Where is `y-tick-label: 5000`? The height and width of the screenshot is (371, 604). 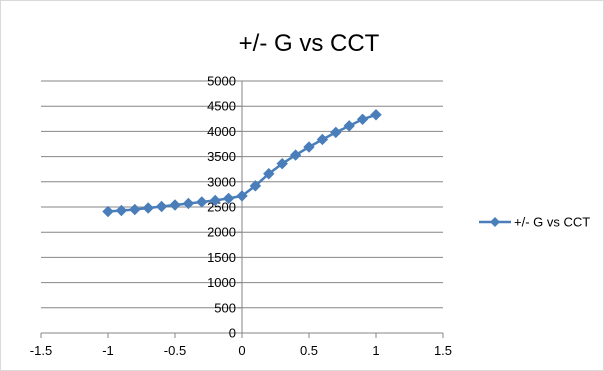
y-tick-label: 5000 is located at coordinates (221, 81).